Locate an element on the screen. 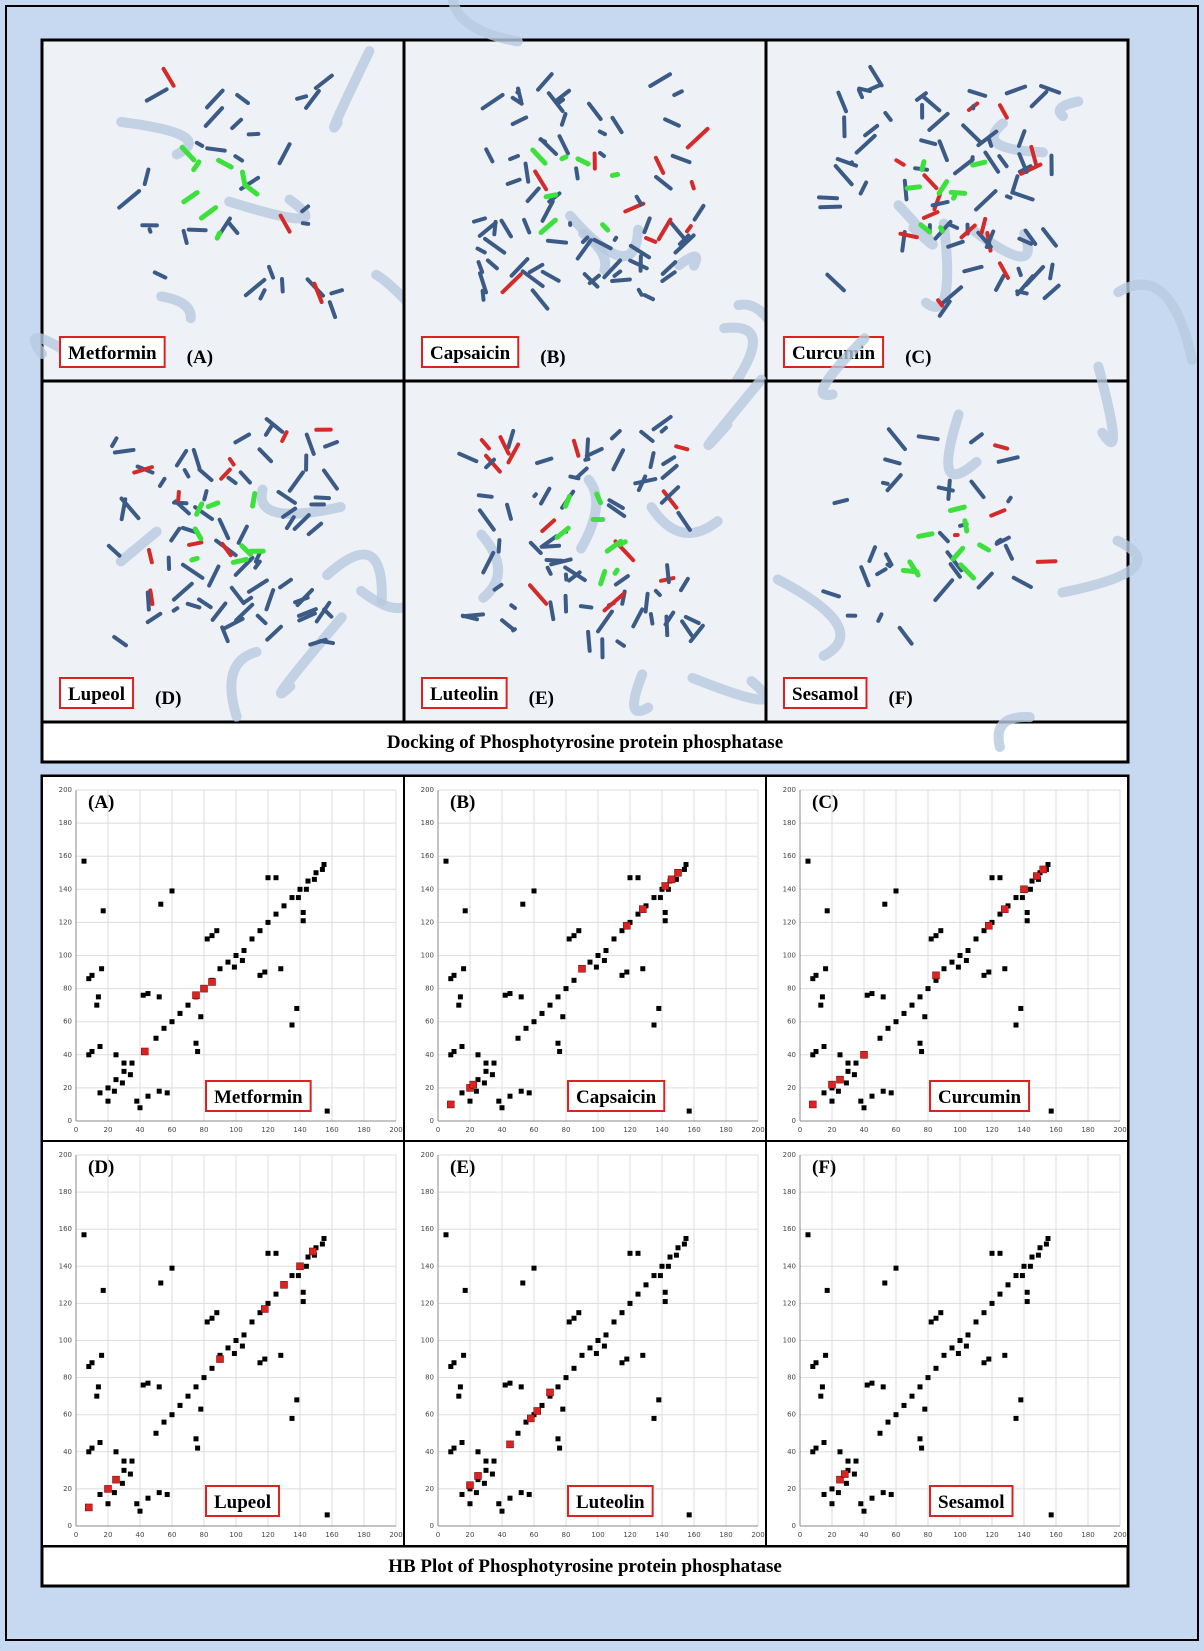 The height and width of the screenshot is (1651, 1204). y-tick-label: 120 is located at coordinates (789, 1303).